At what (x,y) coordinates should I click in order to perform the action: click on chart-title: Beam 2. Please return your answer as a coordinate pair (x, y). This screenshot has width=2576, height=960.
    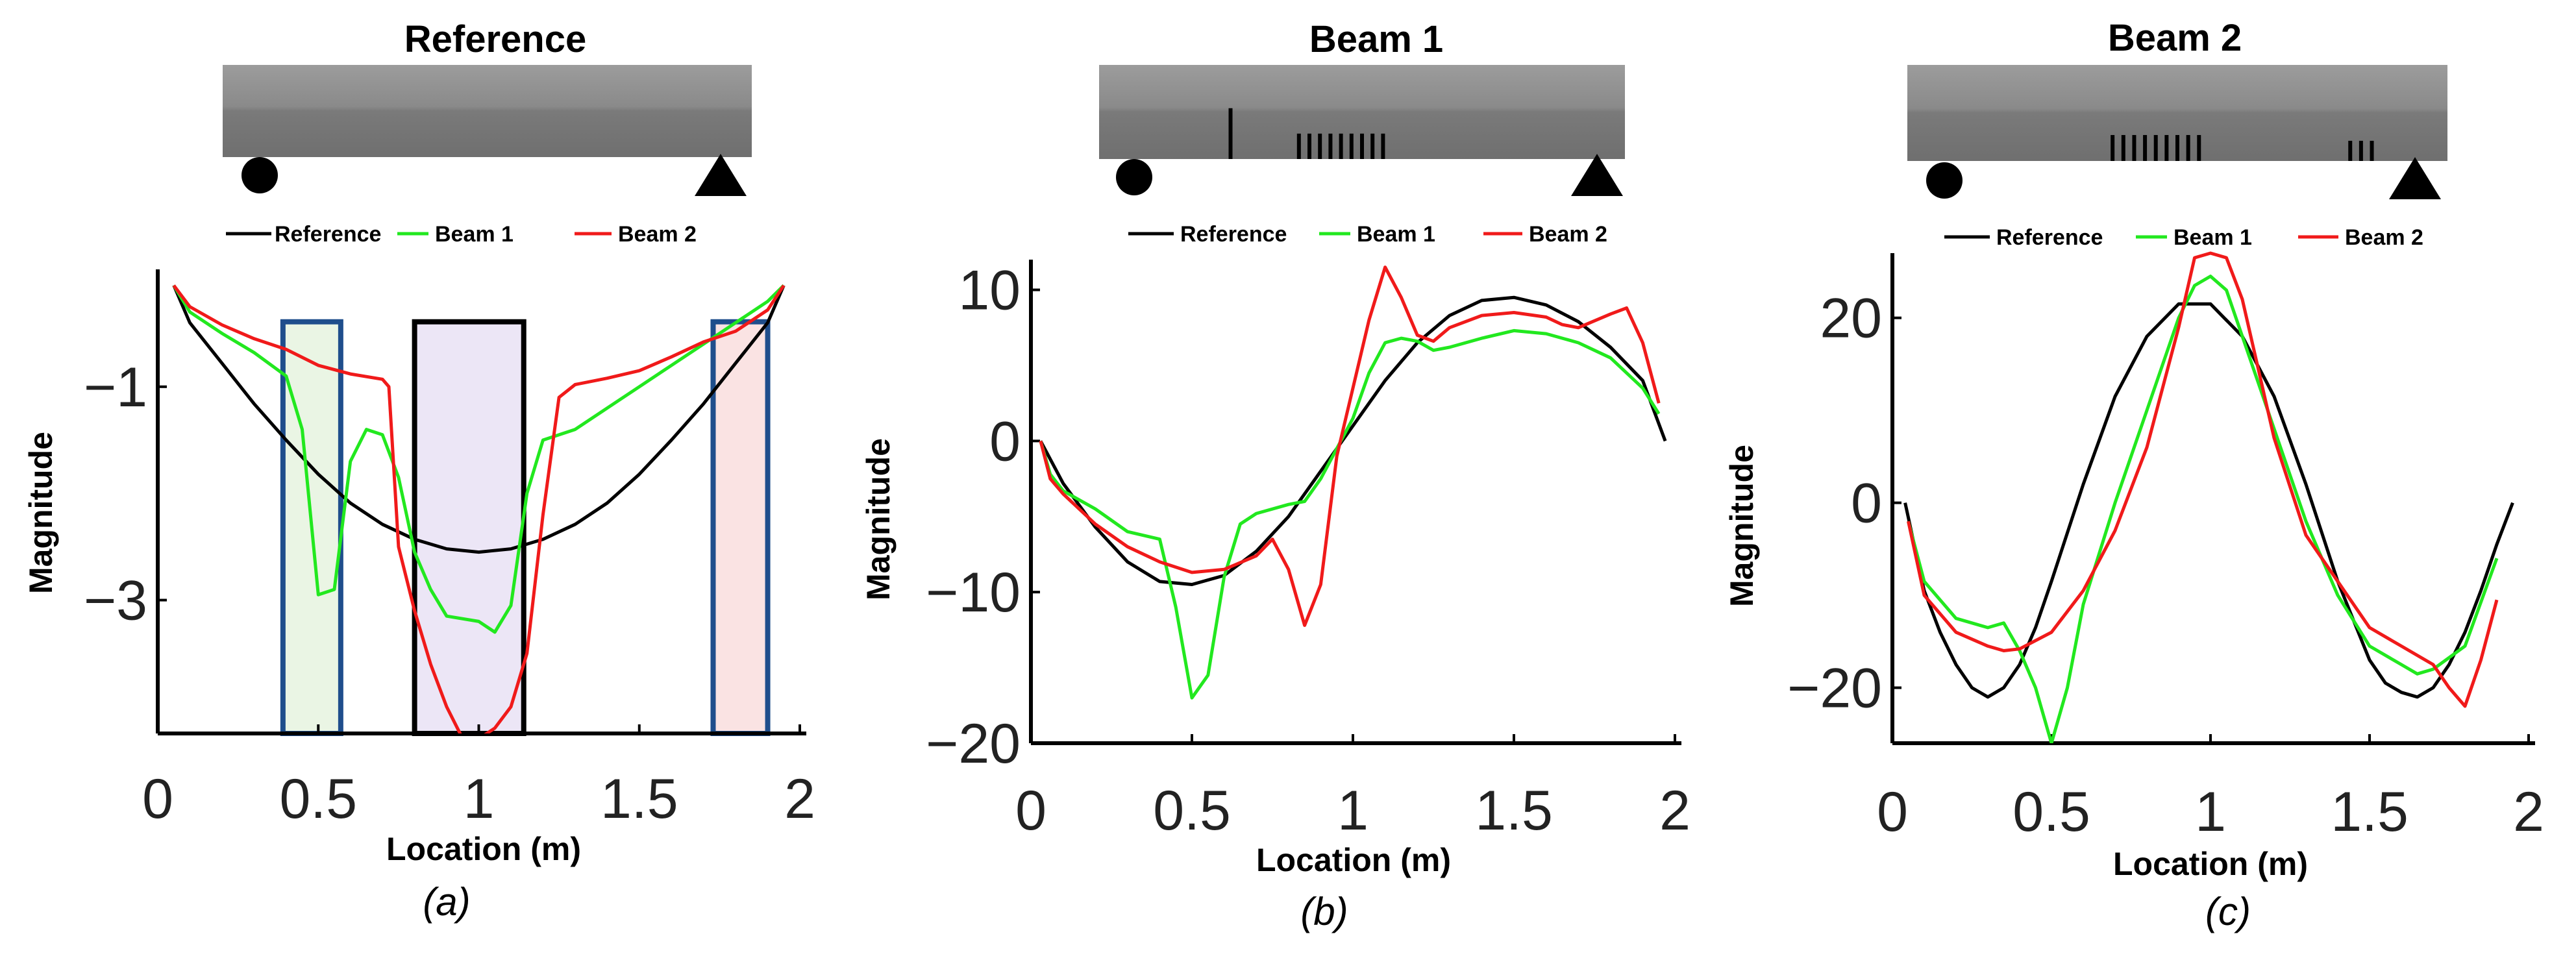
    Looking at the image, I should click on (2175, 38).